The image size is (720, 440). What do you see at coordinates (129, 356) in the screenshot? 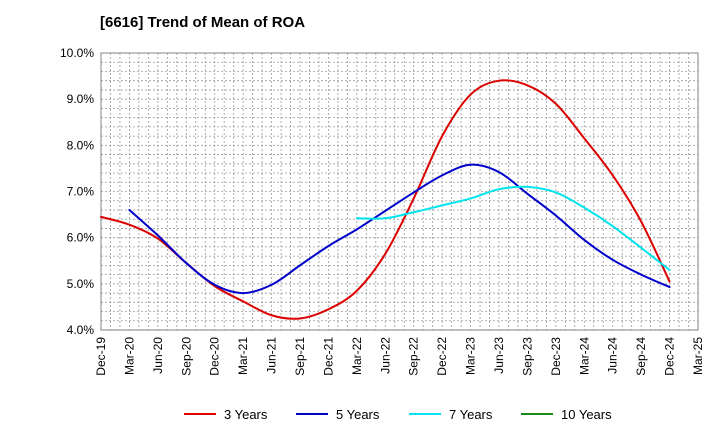
I see `x-tick-label: Mar-20` at bounding box center [129, 356].